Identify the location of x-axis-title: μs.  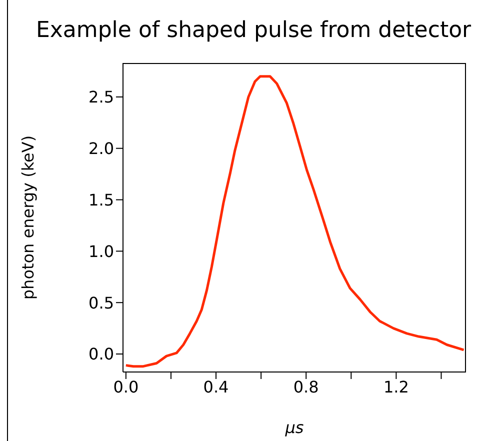
(294, 427).